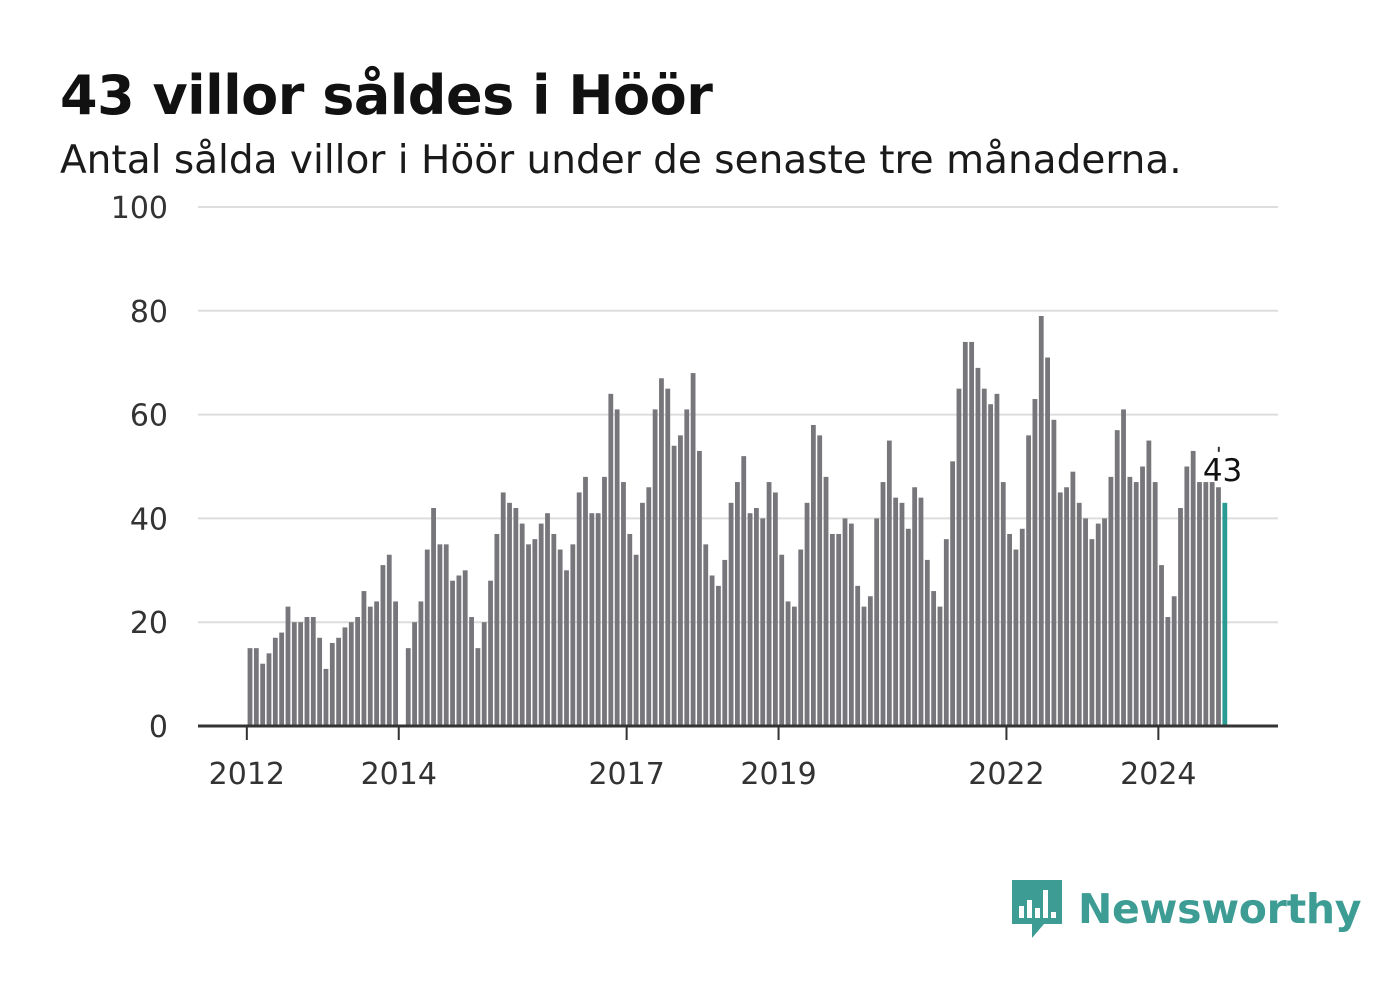 Image resolution: width=1382 pixels, height=999 pixels. I want to click on newsworthy-logo: Newsworthy, so click(1185, 909).